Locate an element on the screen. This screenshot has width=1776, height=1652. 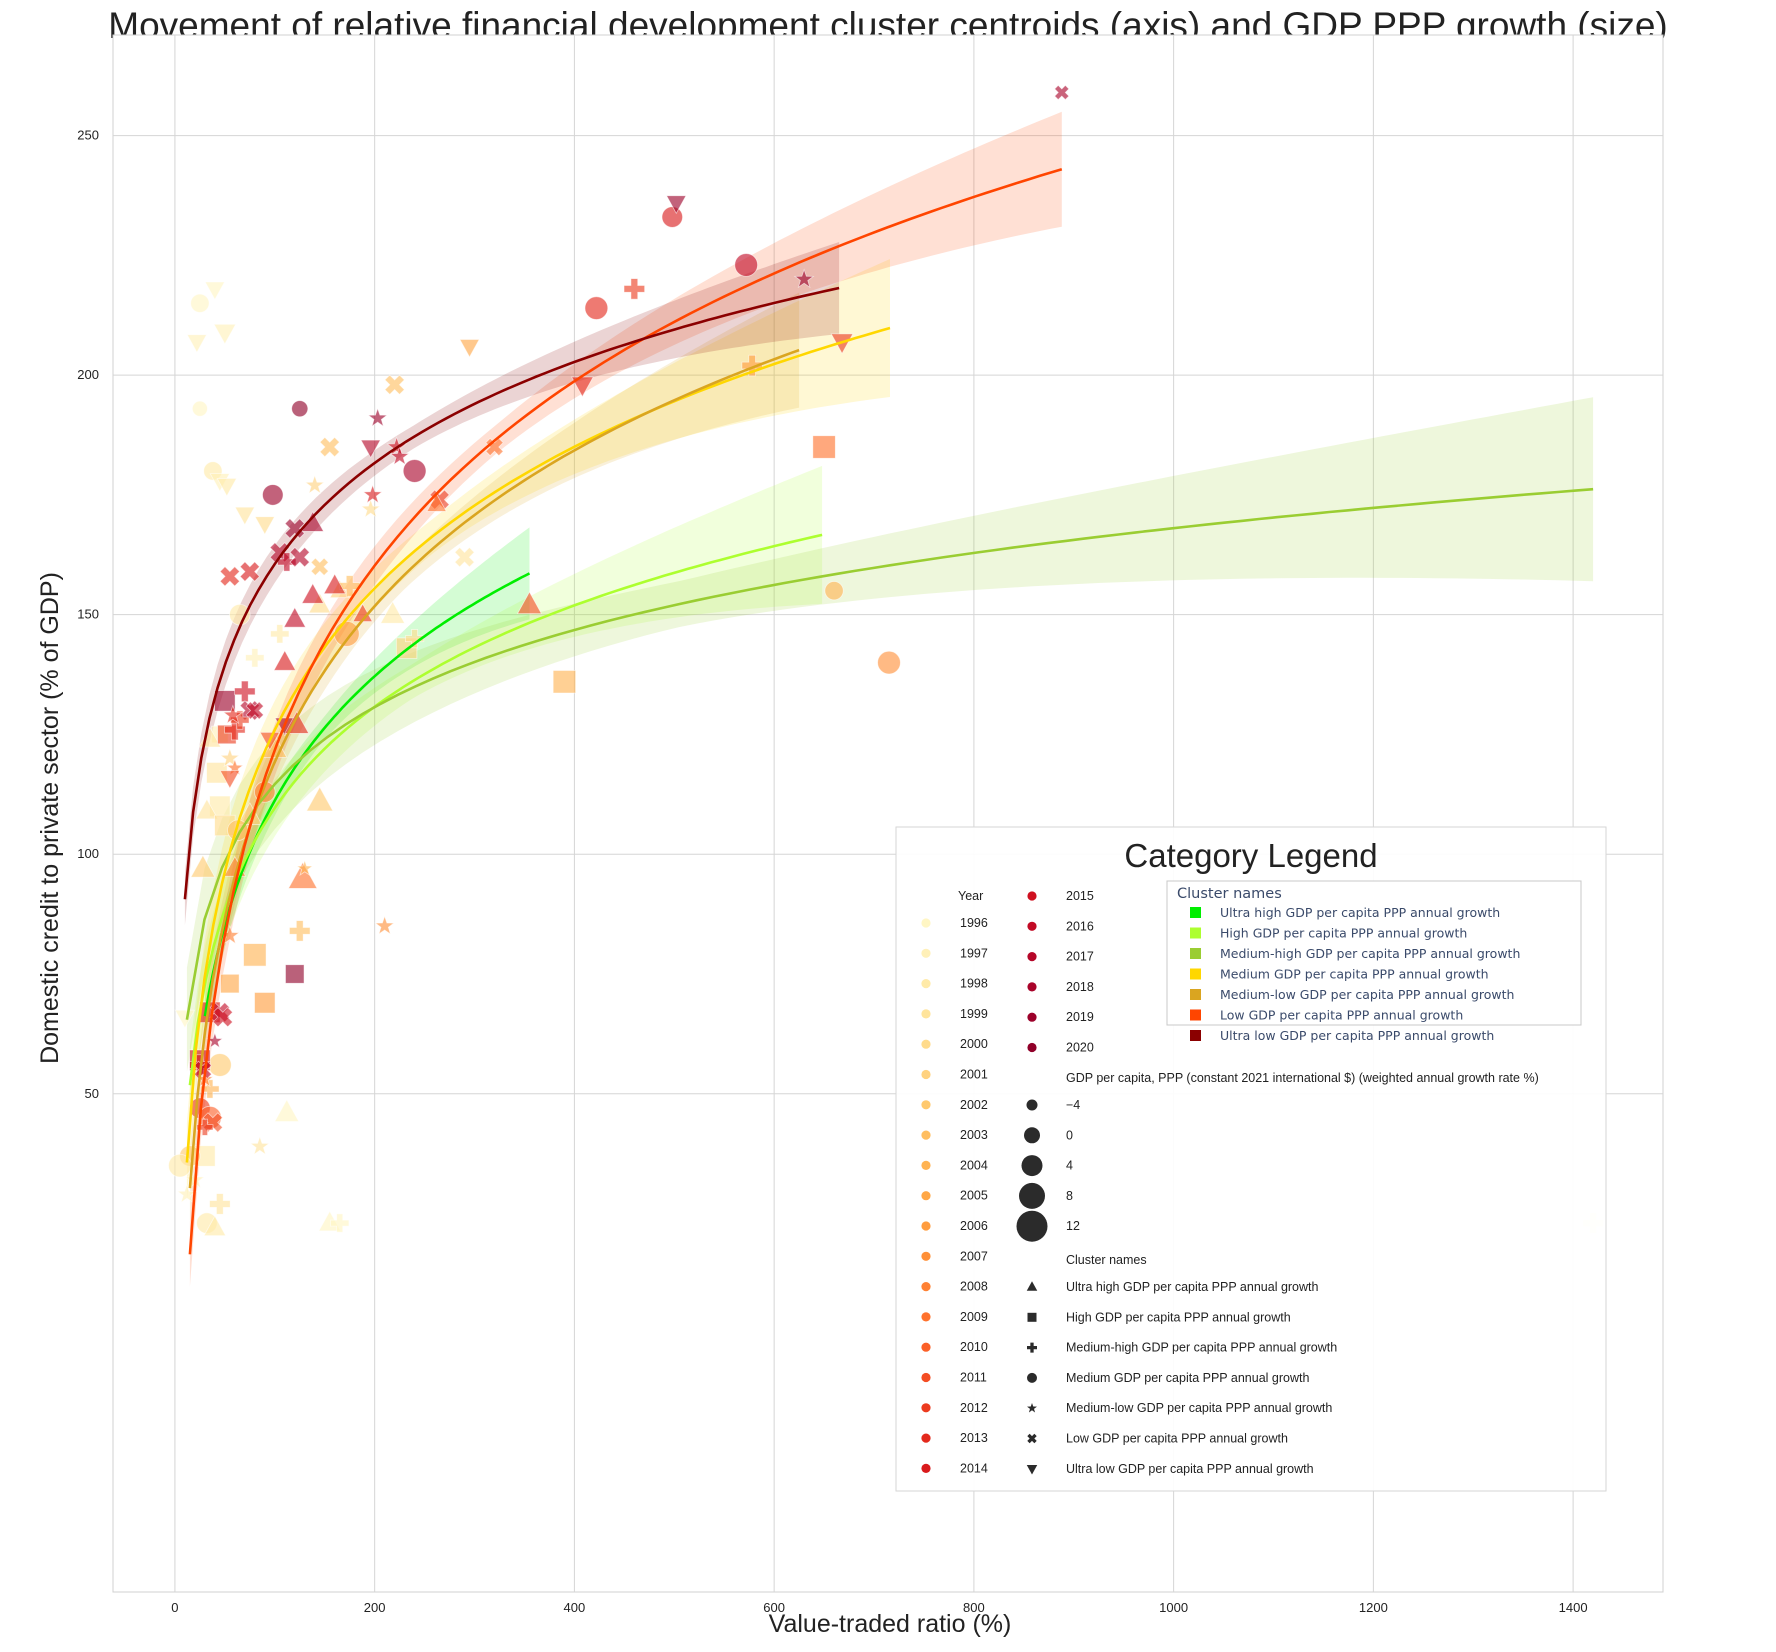
legend-year-label: 2019 is located at coordinates (1080, 1017).